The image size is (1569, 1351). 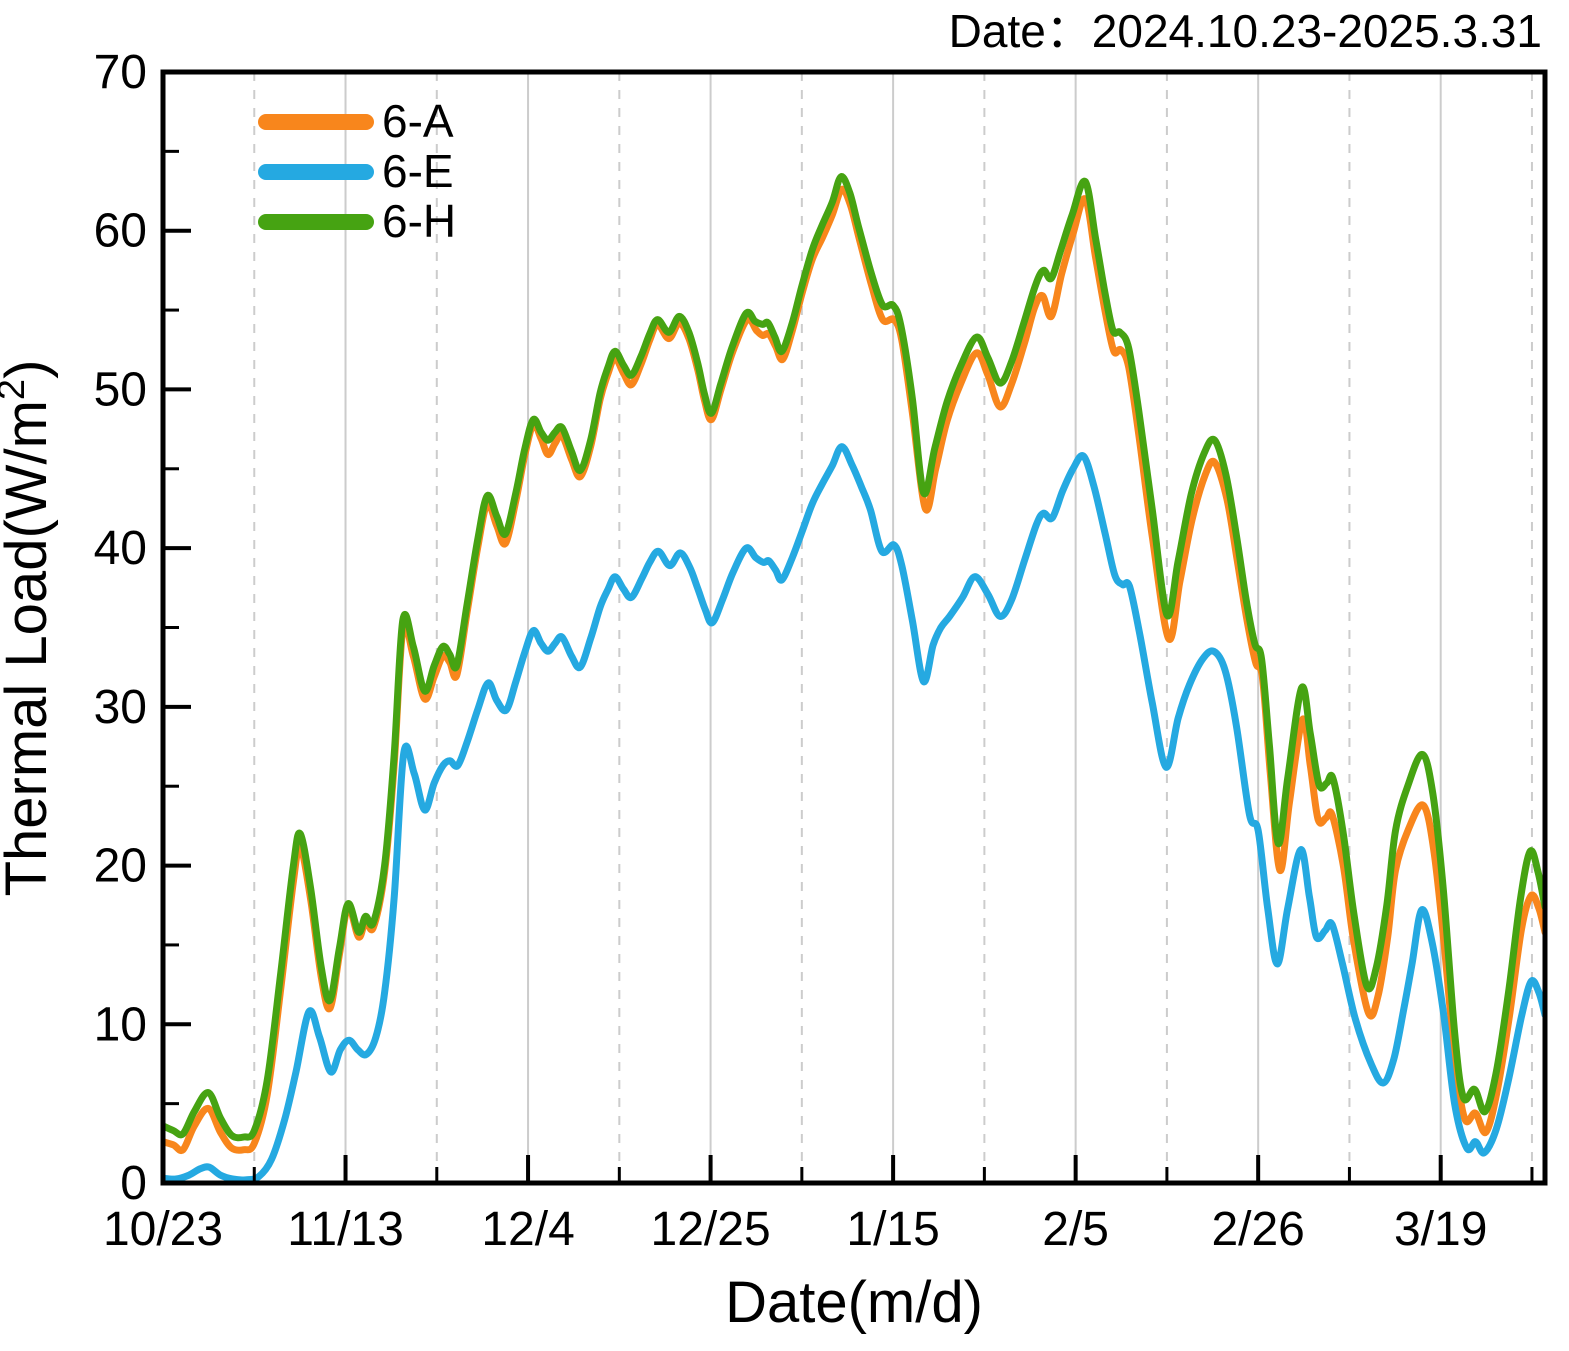 What do you see at coordinates (418, 121) in the screenshot?
I see `legend-label-6-A: 6-A` at bounding box center [418, 121].